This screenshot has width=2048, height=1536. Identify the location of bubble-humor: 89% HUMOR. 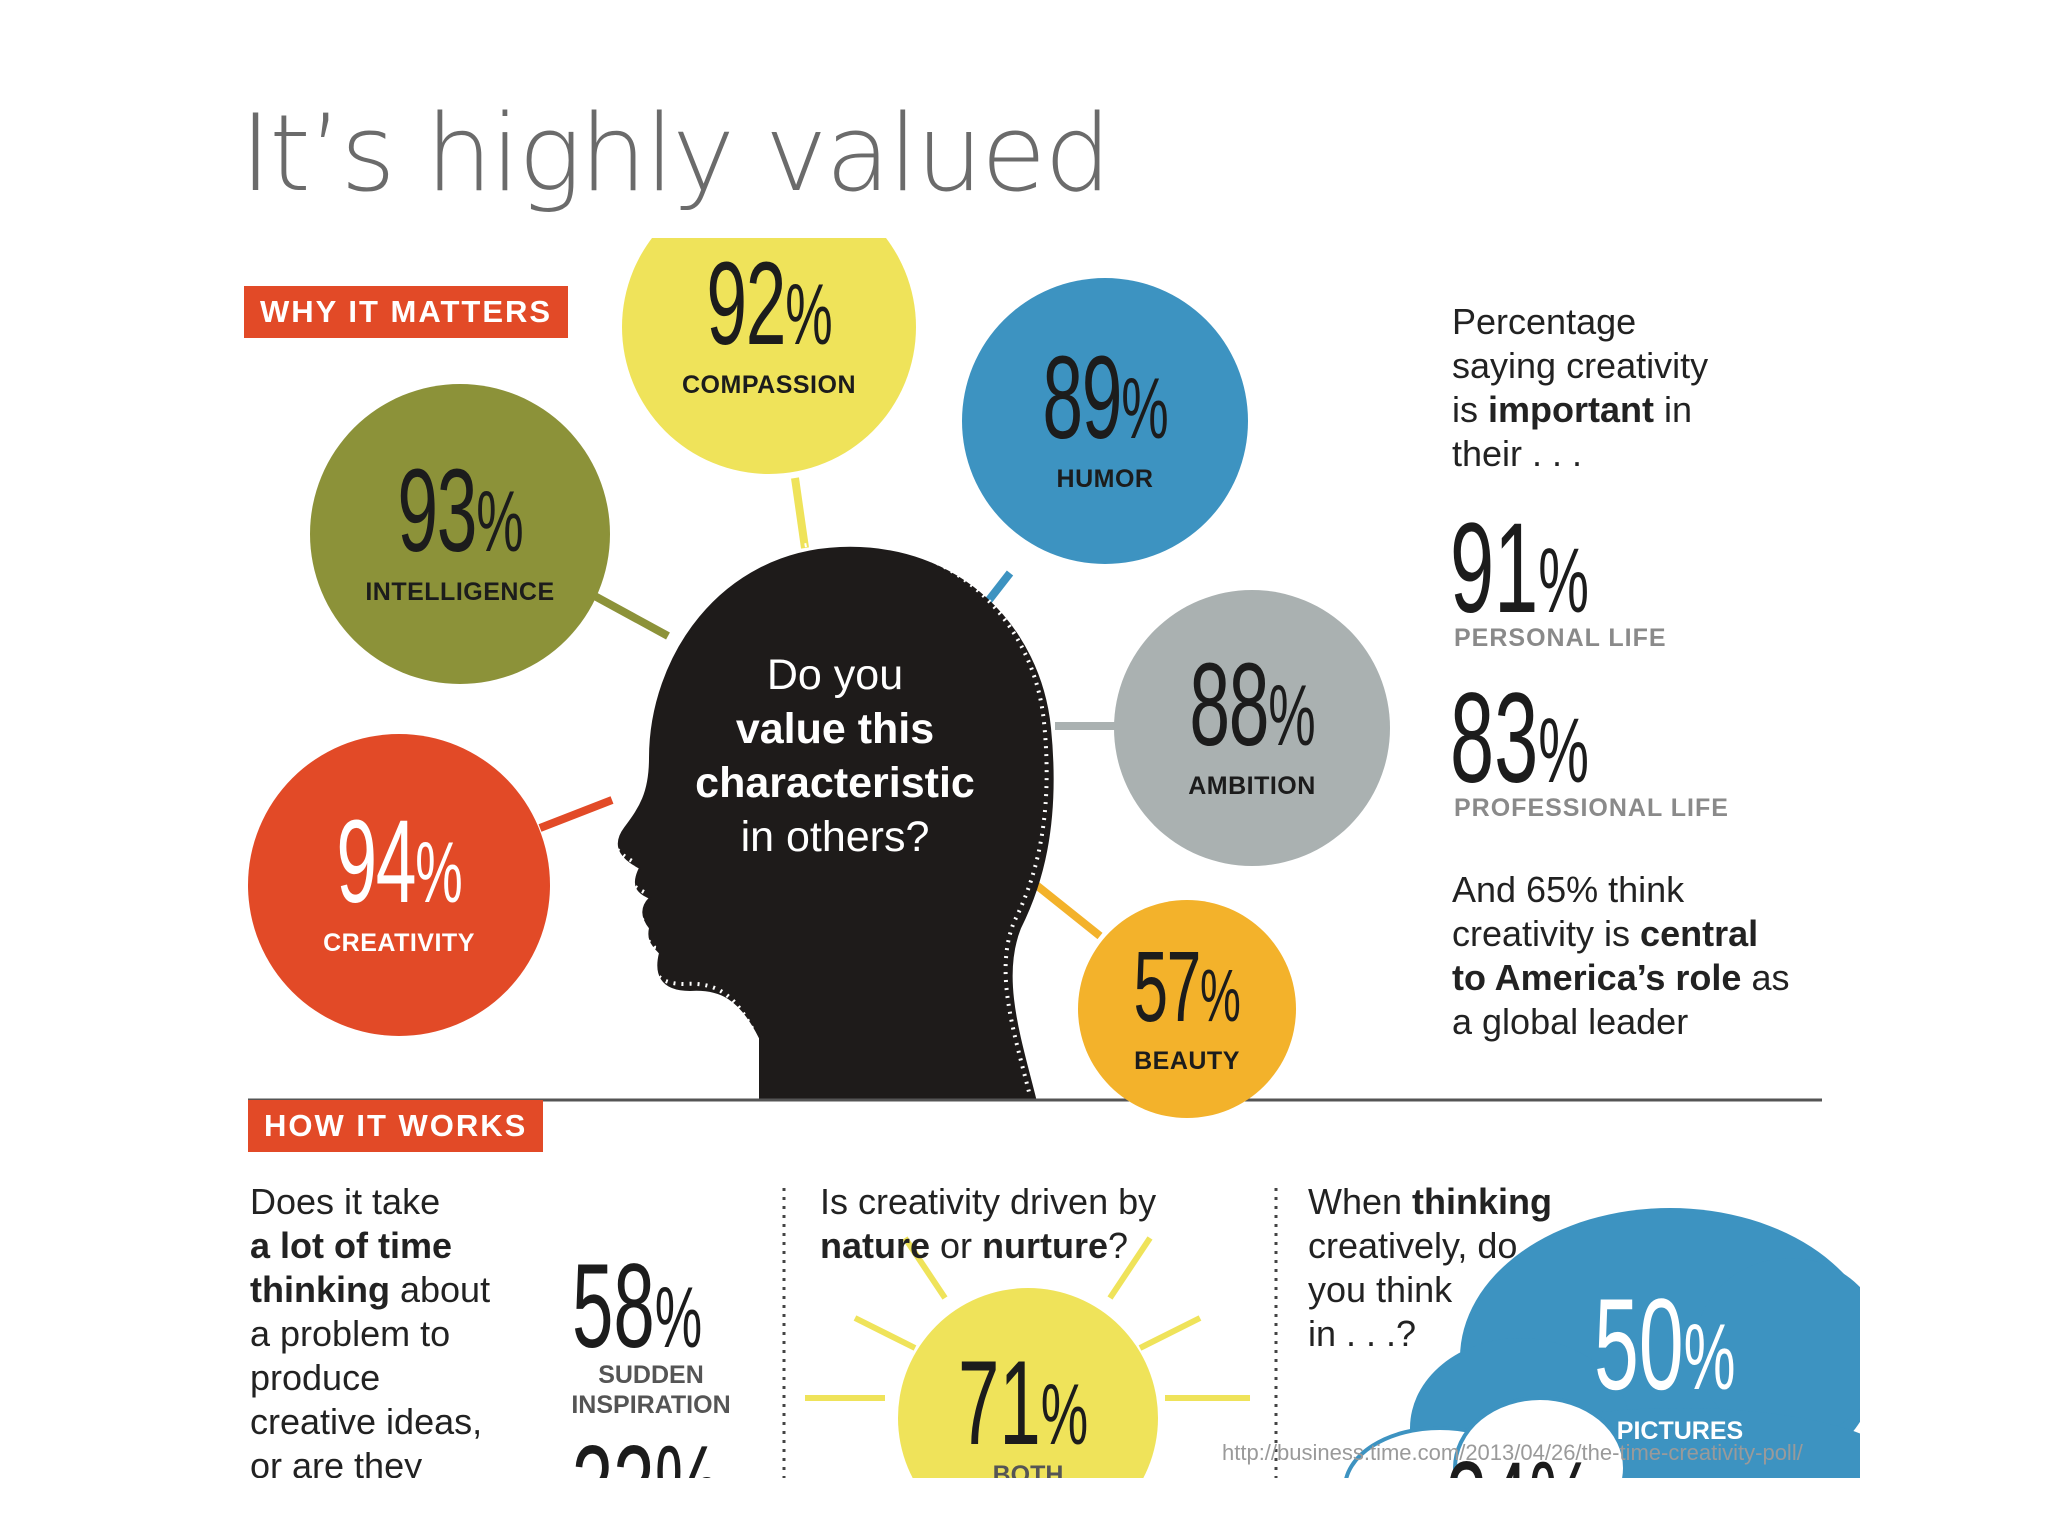
(1105, 421).